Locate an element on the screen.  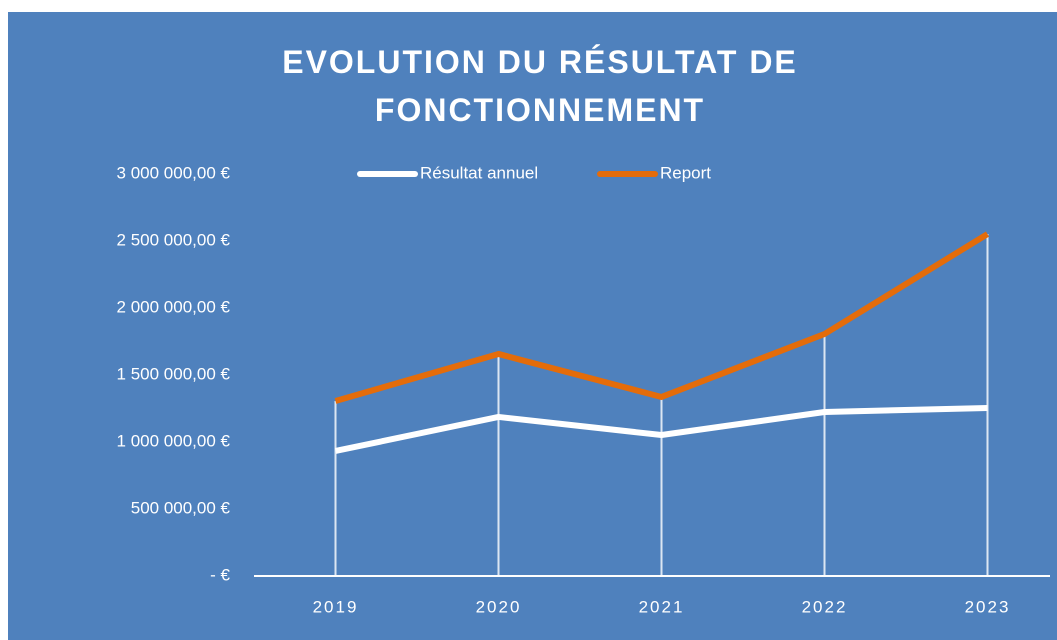
y-tick-label: 2 500 000,00 € is located at coordinates (174, 239).